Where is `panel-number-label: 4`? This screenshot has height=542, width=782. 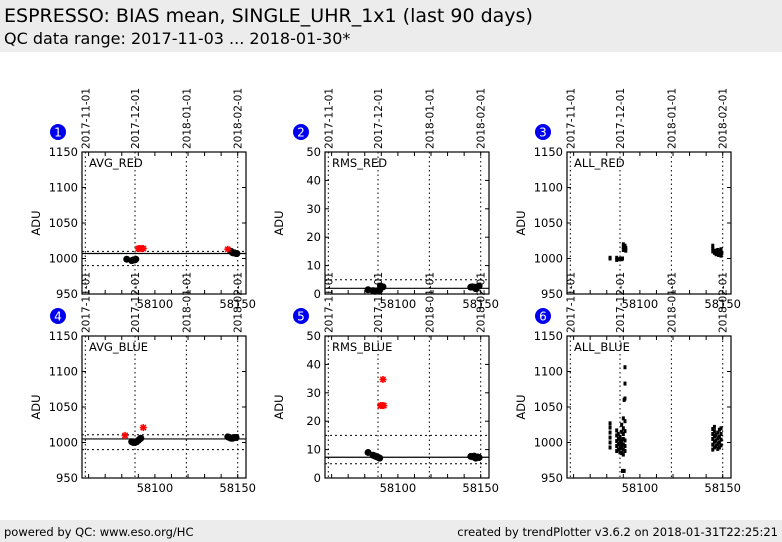
panel-number-label: 4 is located at coordinates (58, 317).